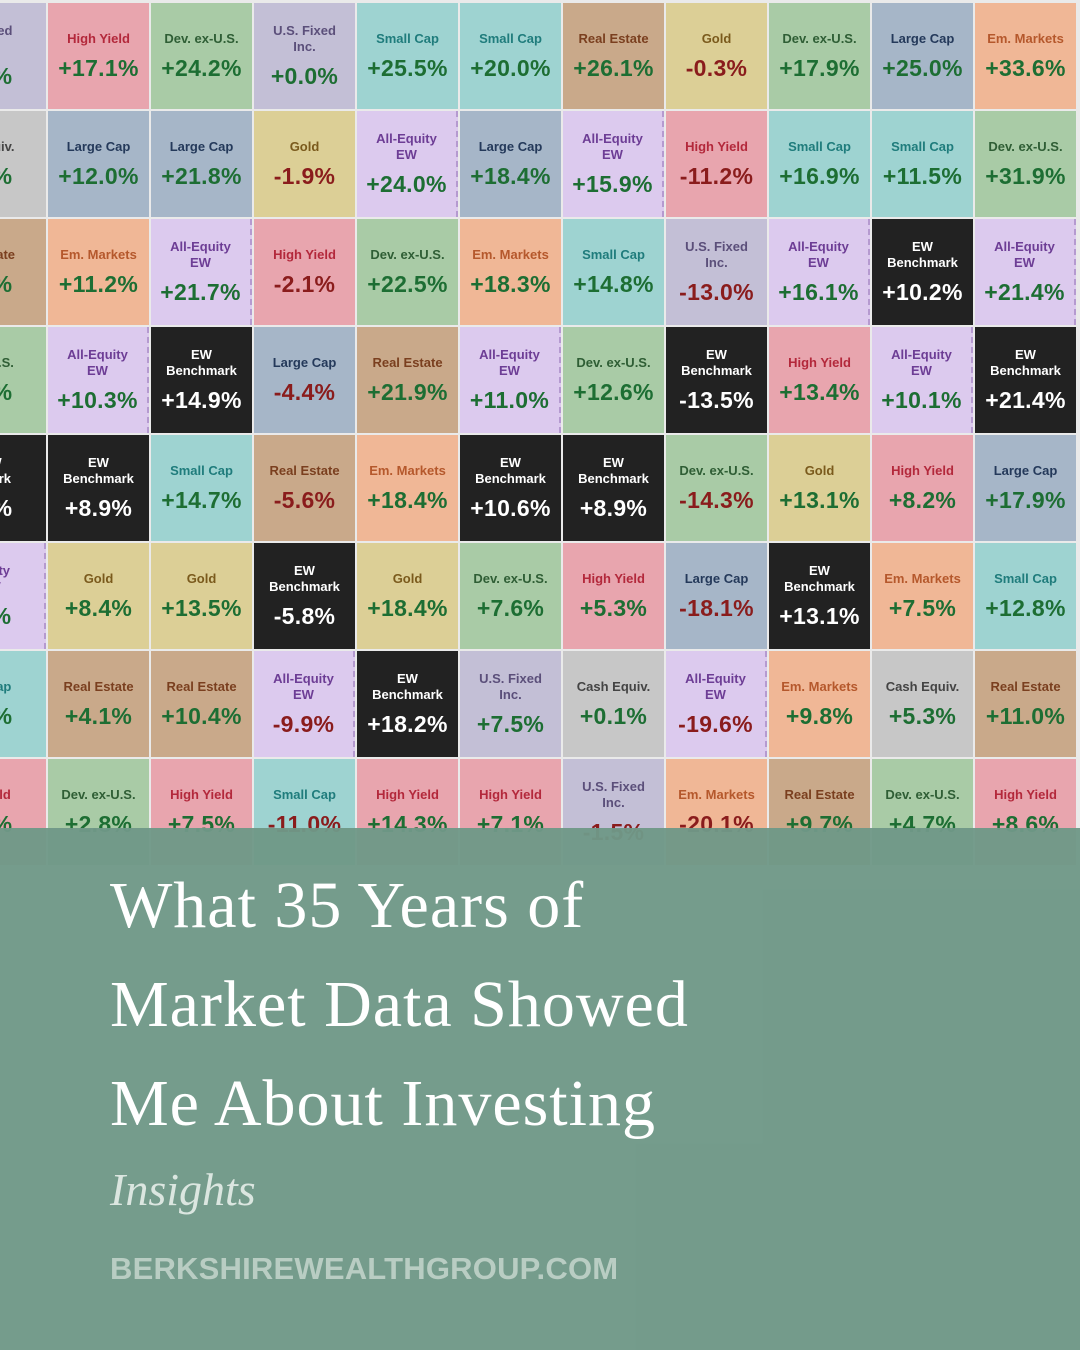 The height and width of the screenshot is (1350, 1080). I want to click on asset-cell: All-Equity EW +11.0%, so click(510, 380).